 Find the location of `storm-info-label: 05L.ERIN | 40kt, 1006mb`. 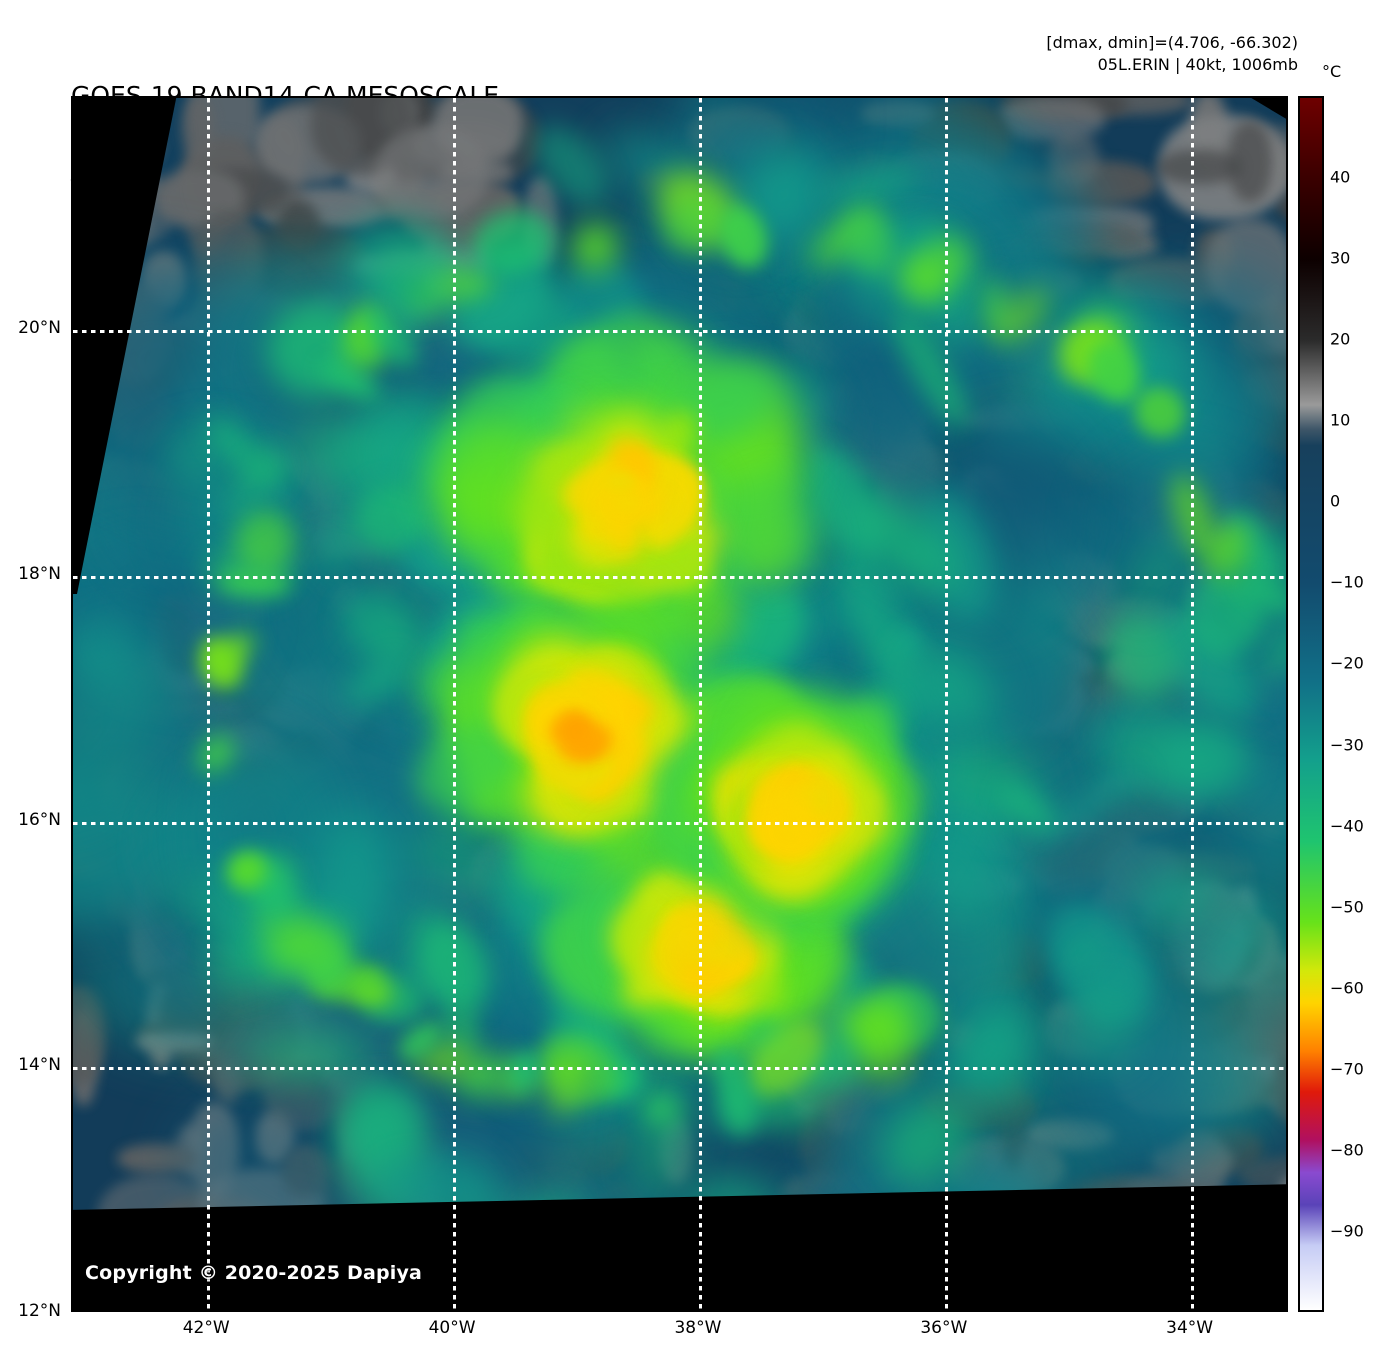

storm-info-label: 05L.ERIN | 40kt, 1006mb is located at coordinates (1197, 64).